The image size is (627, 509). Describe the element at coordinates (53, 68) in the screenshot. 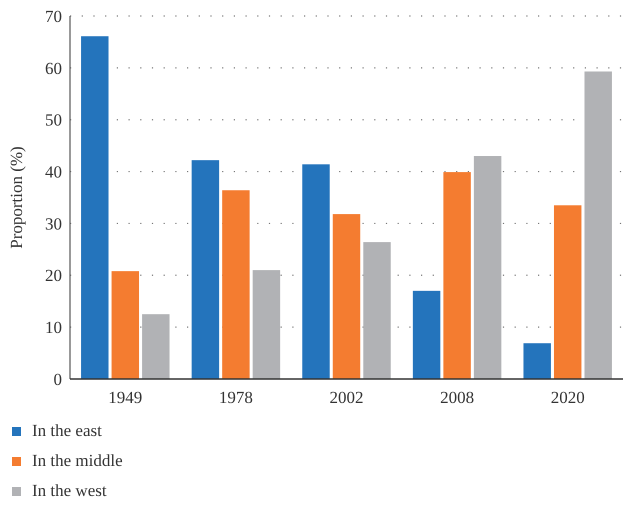

I see `y-tick-label: 60` at that location.